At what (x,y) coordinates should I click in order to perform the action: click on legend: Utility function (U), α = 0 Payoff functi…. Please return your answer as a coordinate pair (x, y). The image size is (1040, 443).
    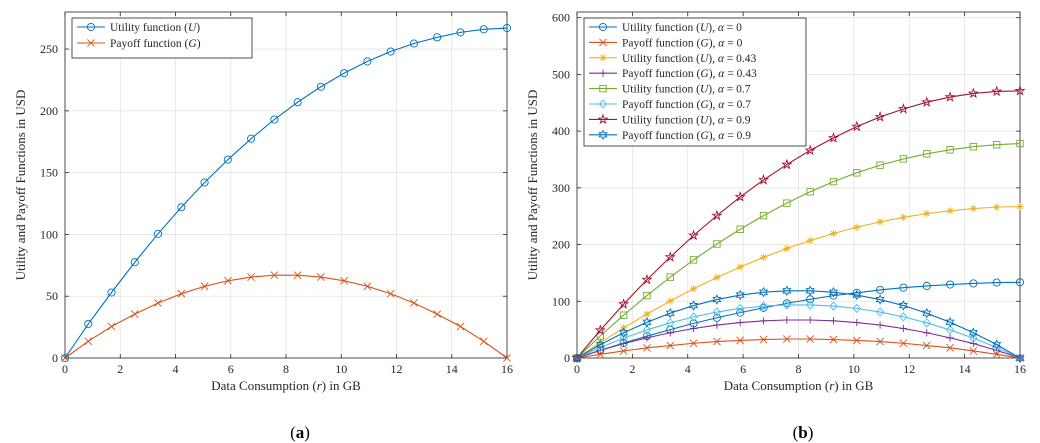
    Looking at the image, I should click on (695, 82).